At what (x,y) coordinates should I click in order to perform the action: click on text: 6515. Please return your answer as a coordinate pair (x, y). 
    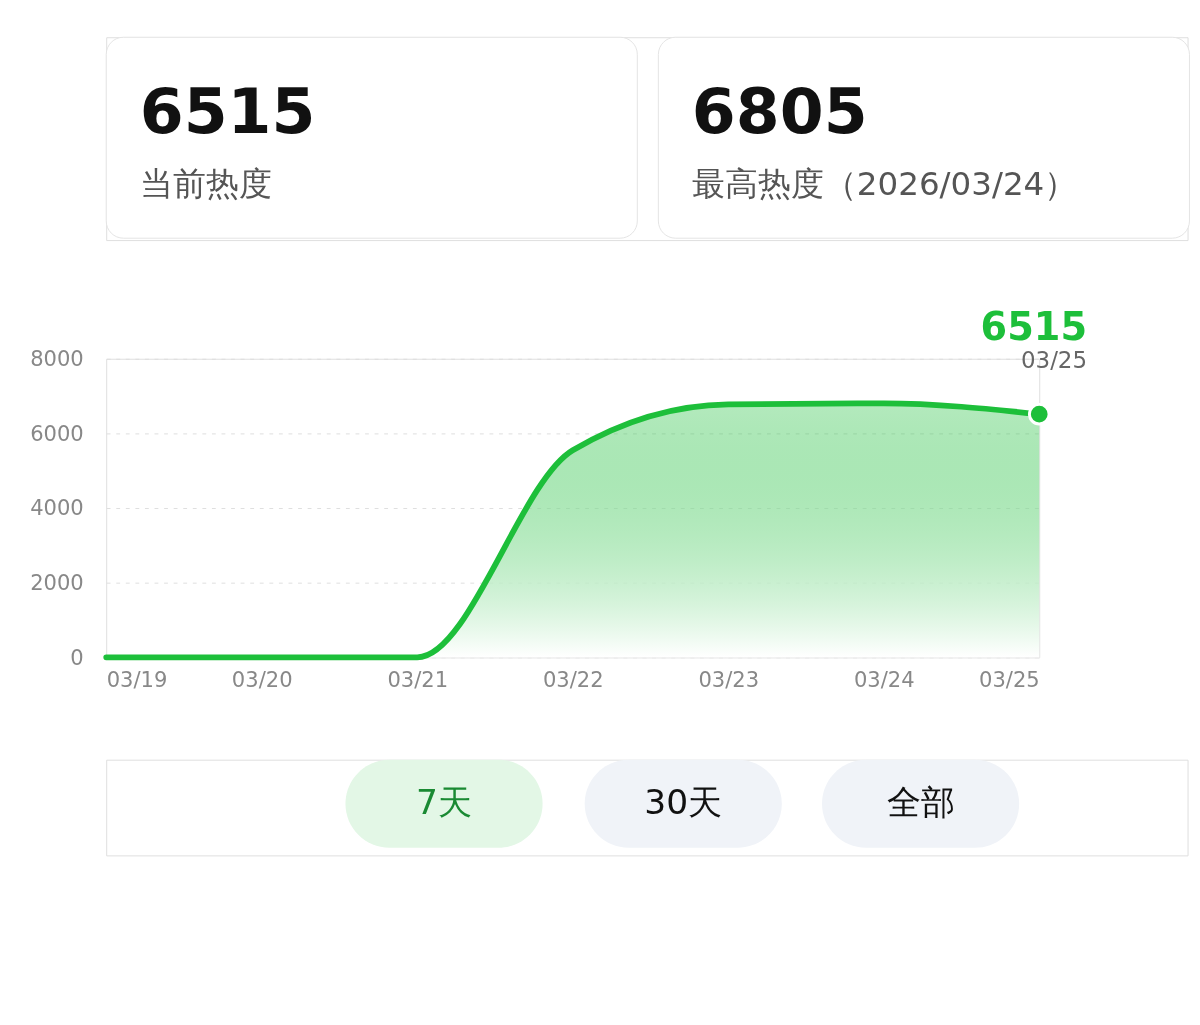
    Looking at the image, I should click on (227, 110).